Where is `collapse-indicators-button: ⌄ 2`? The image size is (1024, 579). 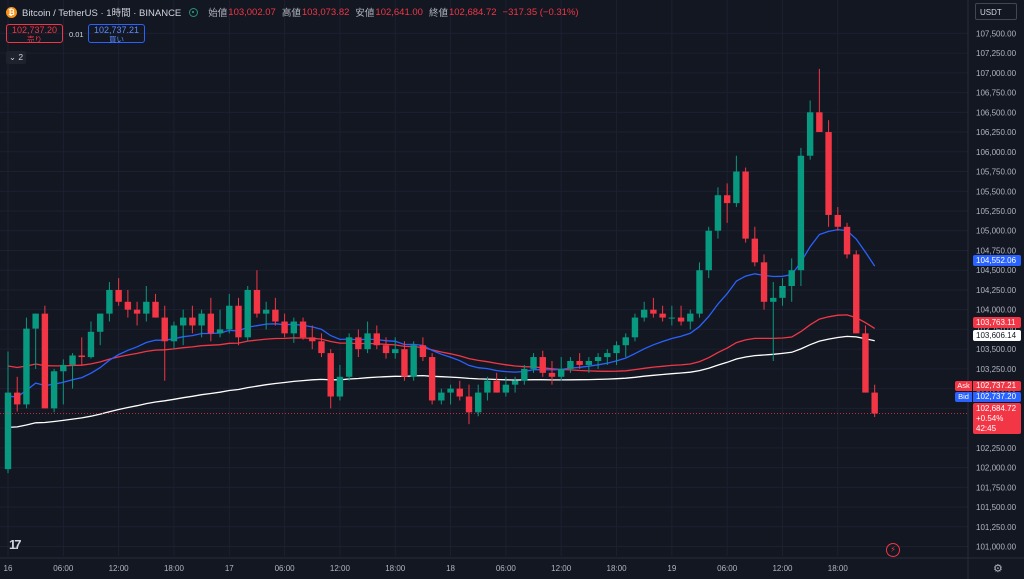 collapse-indicators-button: ⌄ 2 is located at coordinates (16, 57).